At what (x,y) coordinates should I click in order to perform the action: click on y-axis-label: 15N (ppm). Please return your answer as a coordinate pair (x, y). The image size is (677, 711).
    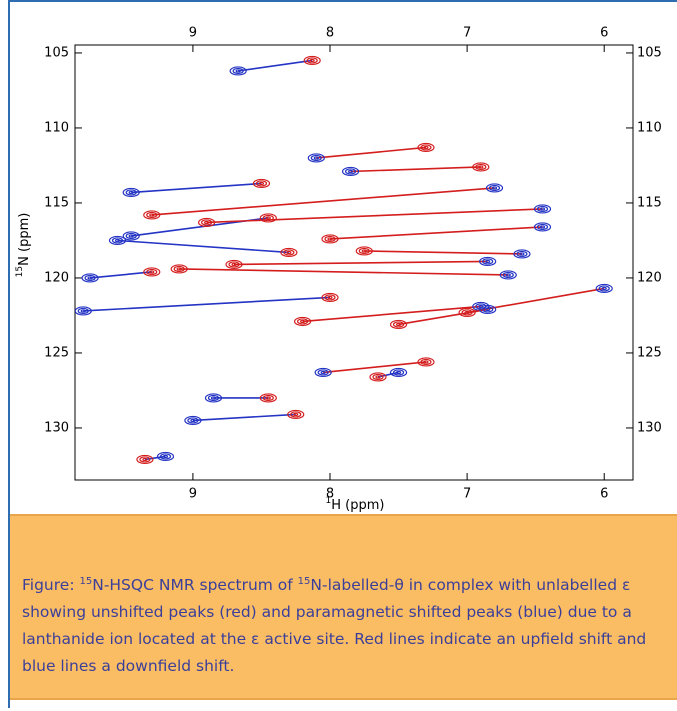
    Looking at the image, I should click on (23, 245).